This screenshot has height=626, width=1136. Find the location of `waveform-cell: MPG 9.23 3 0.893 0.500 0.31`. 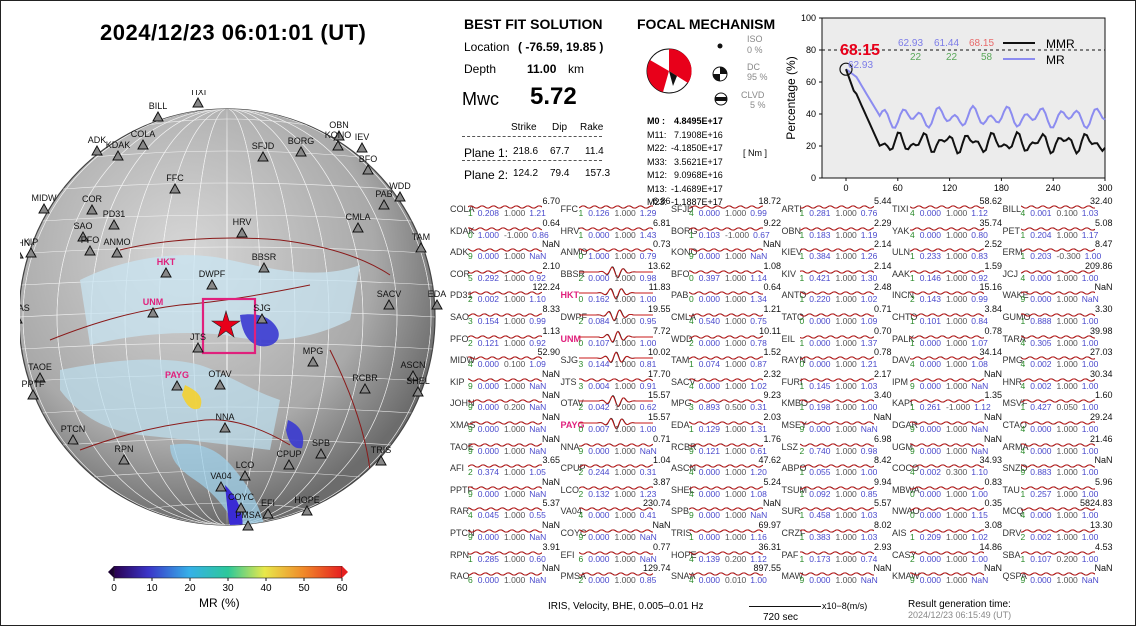

waveform-cell: MPG 9.23 3 0.893 0.500 0.31 is located at coordinates (726, 401).